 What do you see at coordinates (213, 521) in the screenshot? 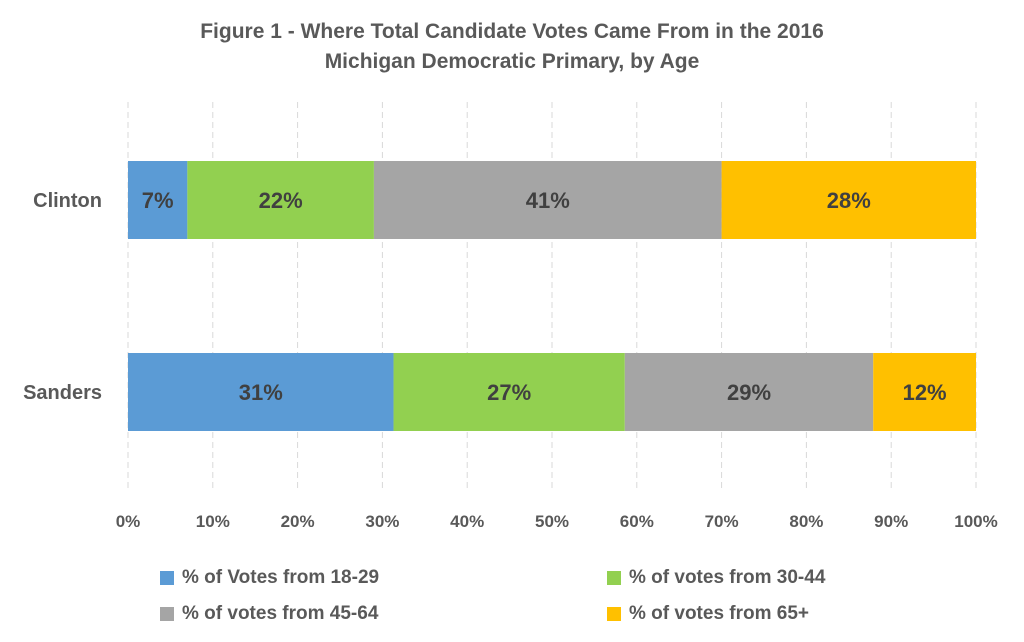
I see `x-tick-label: 10%` at bounding box center [213, 521].